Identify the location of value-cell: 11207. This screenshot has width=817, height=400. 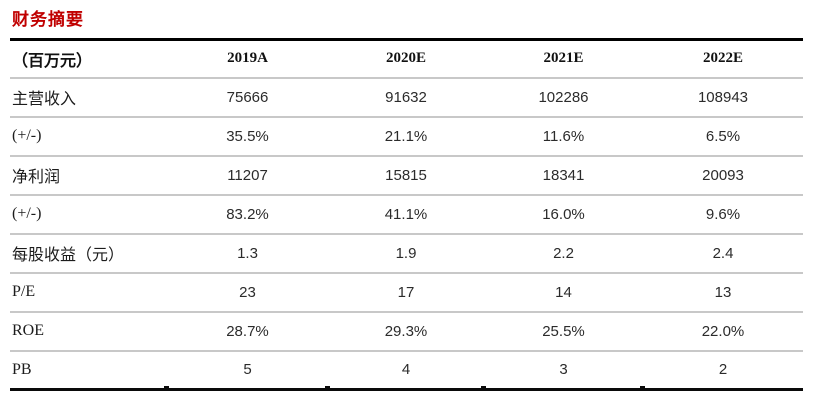
(247, 175).